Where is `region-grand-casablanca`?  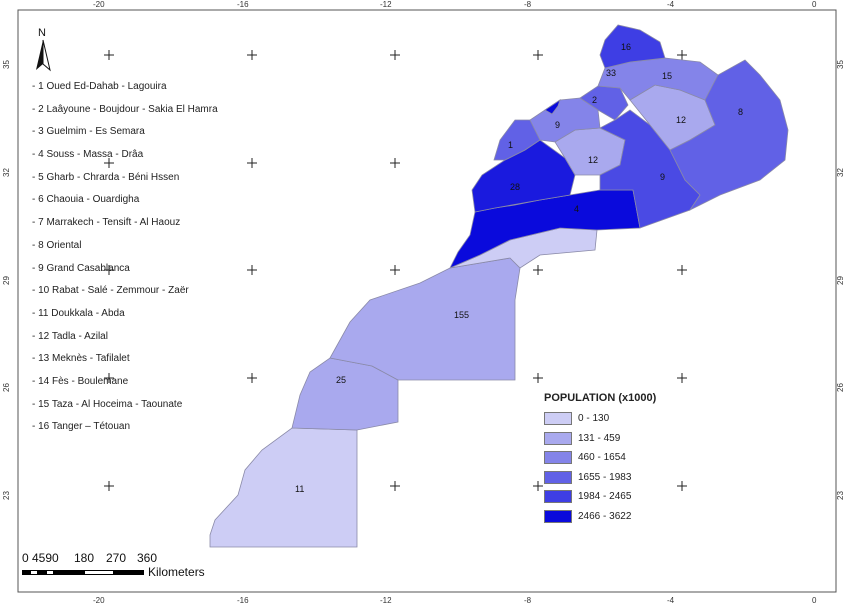
region-grand-casablanca is located at coordinates (552, 107).